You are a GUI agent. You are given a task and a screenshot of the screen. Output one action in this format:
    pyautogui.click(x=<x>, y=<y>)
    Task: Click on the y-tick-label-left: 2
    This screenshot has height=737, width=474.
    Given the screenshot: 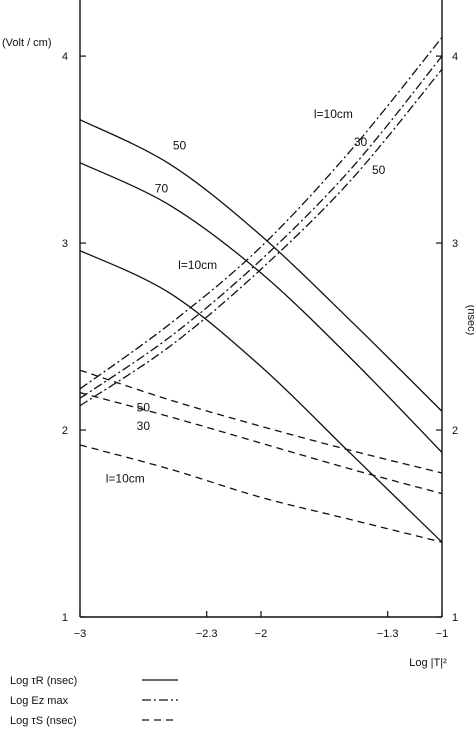 What is the action you would take?
    pyautogui.click(x=65, y=431)
    